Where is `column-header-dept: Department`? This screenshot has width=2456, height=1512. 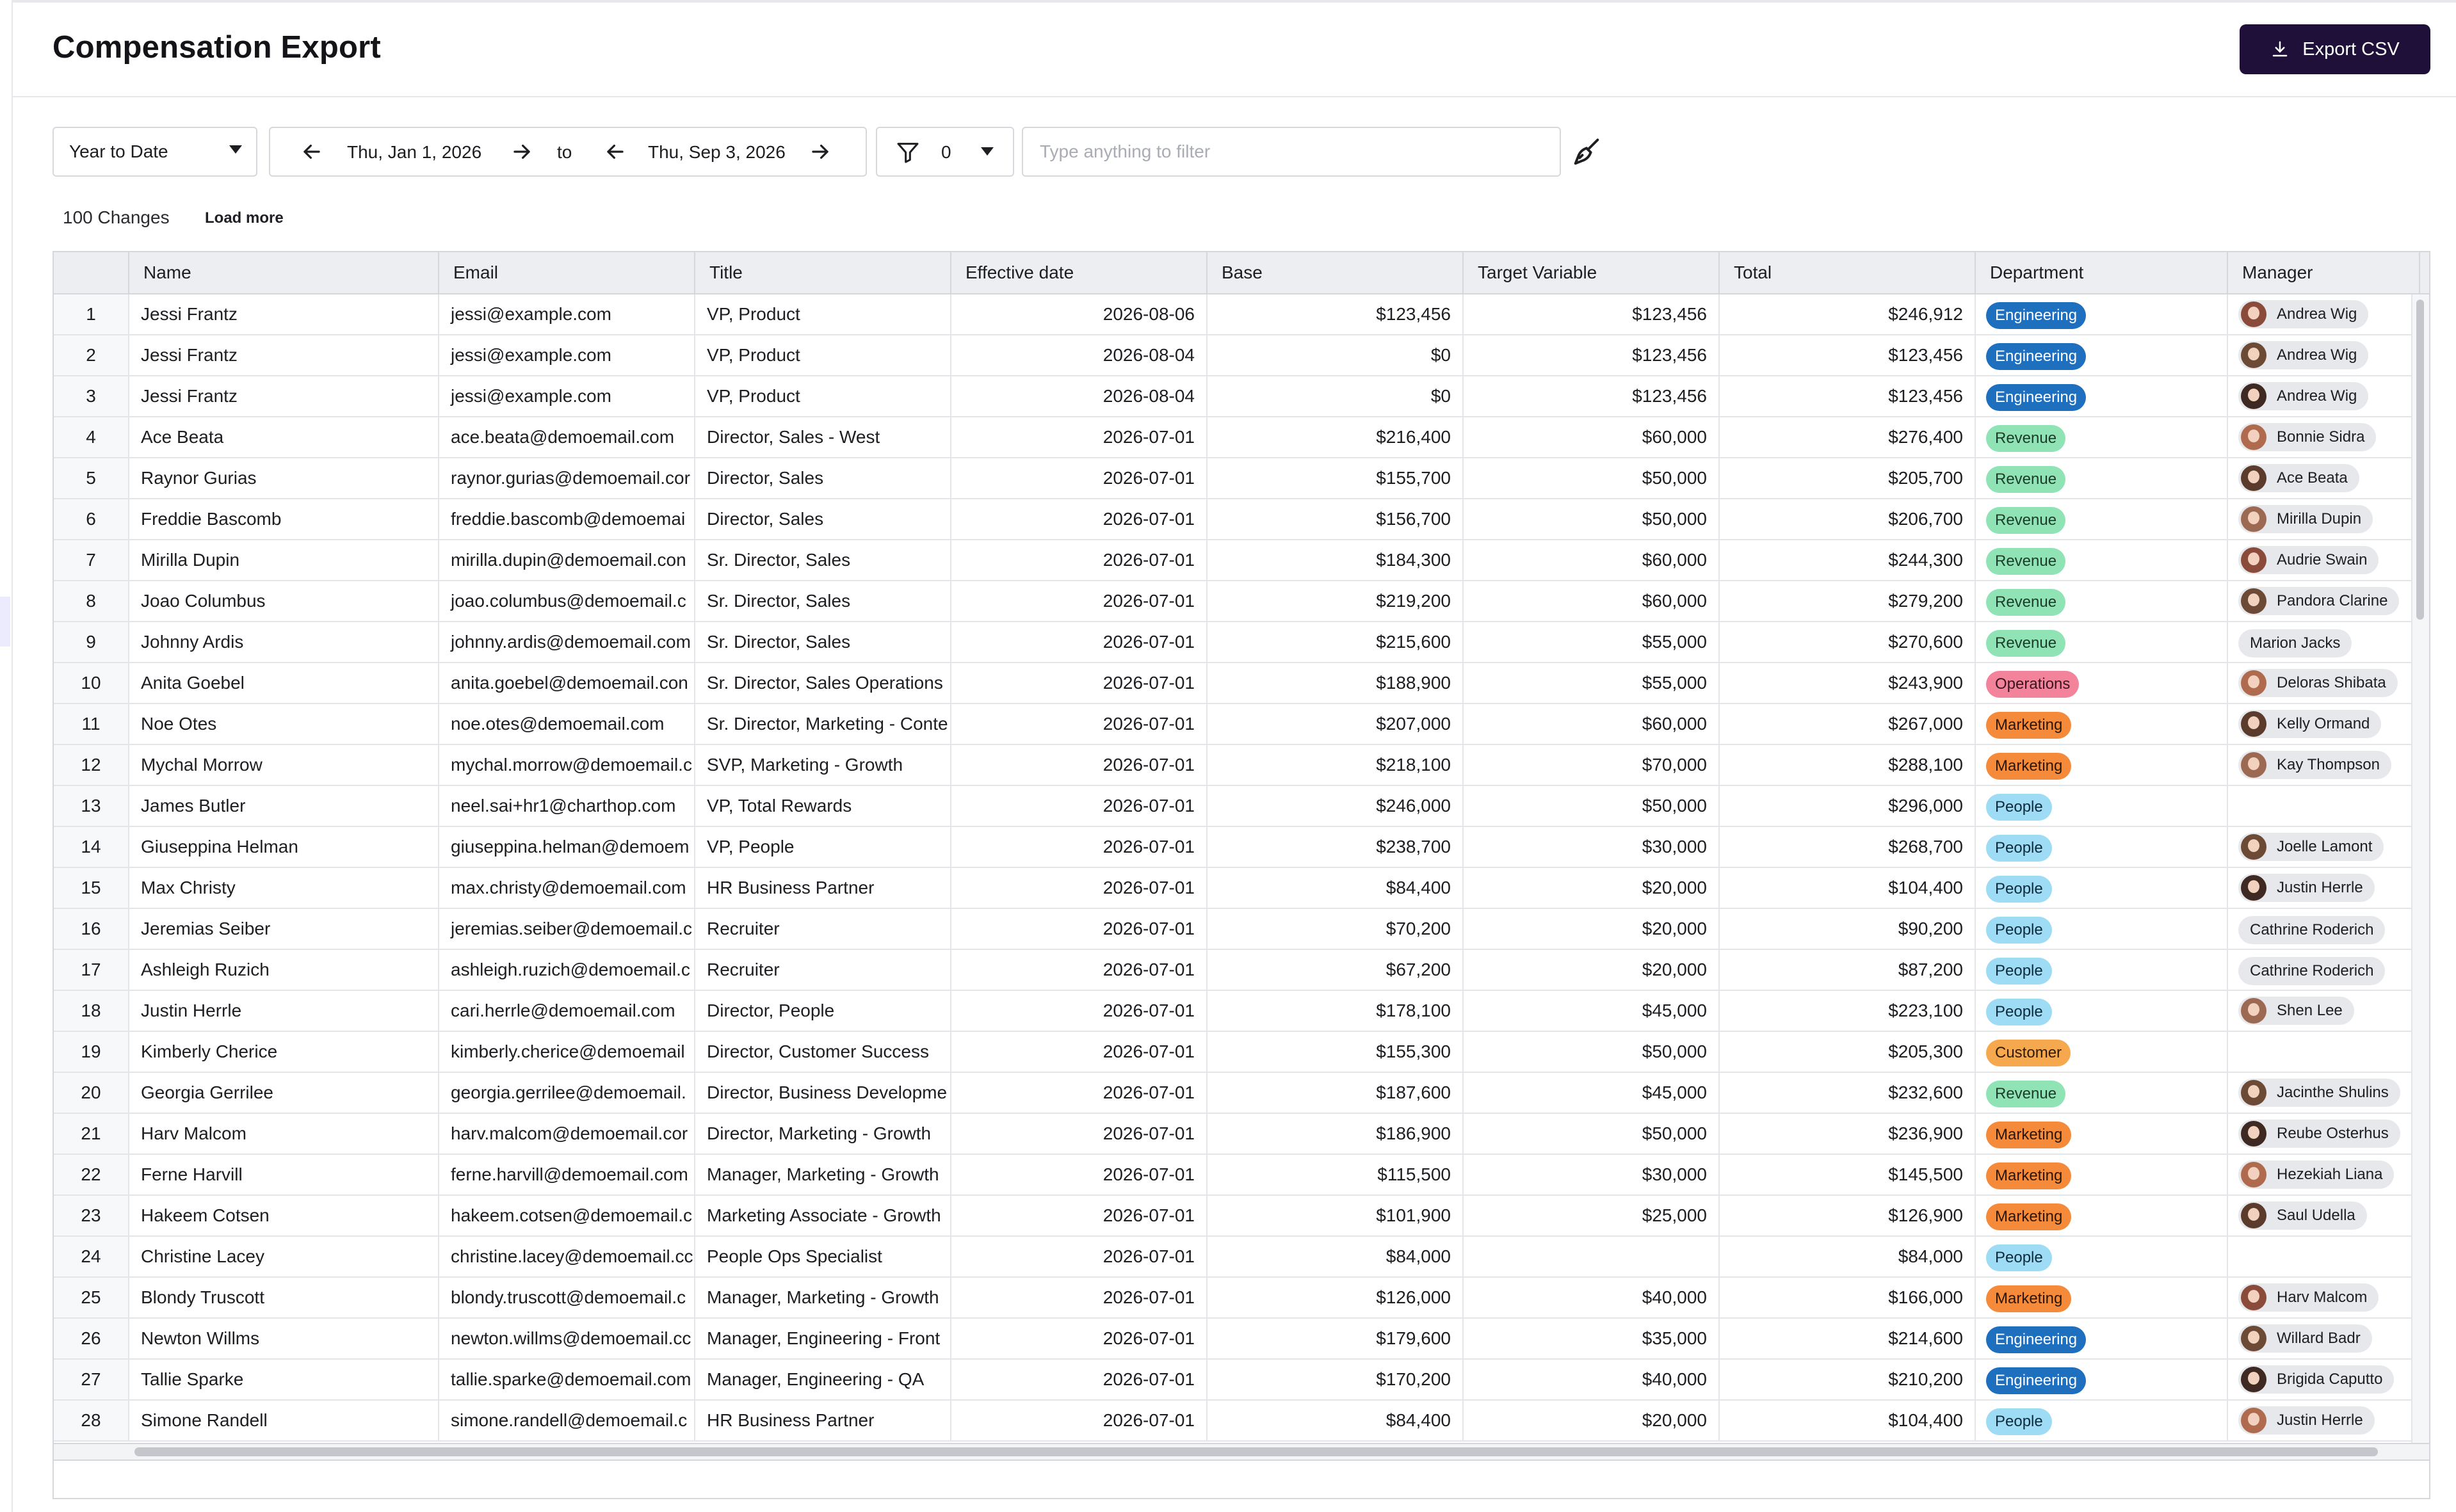 column-header-dept: Department is located at coordinates (2102, 272).